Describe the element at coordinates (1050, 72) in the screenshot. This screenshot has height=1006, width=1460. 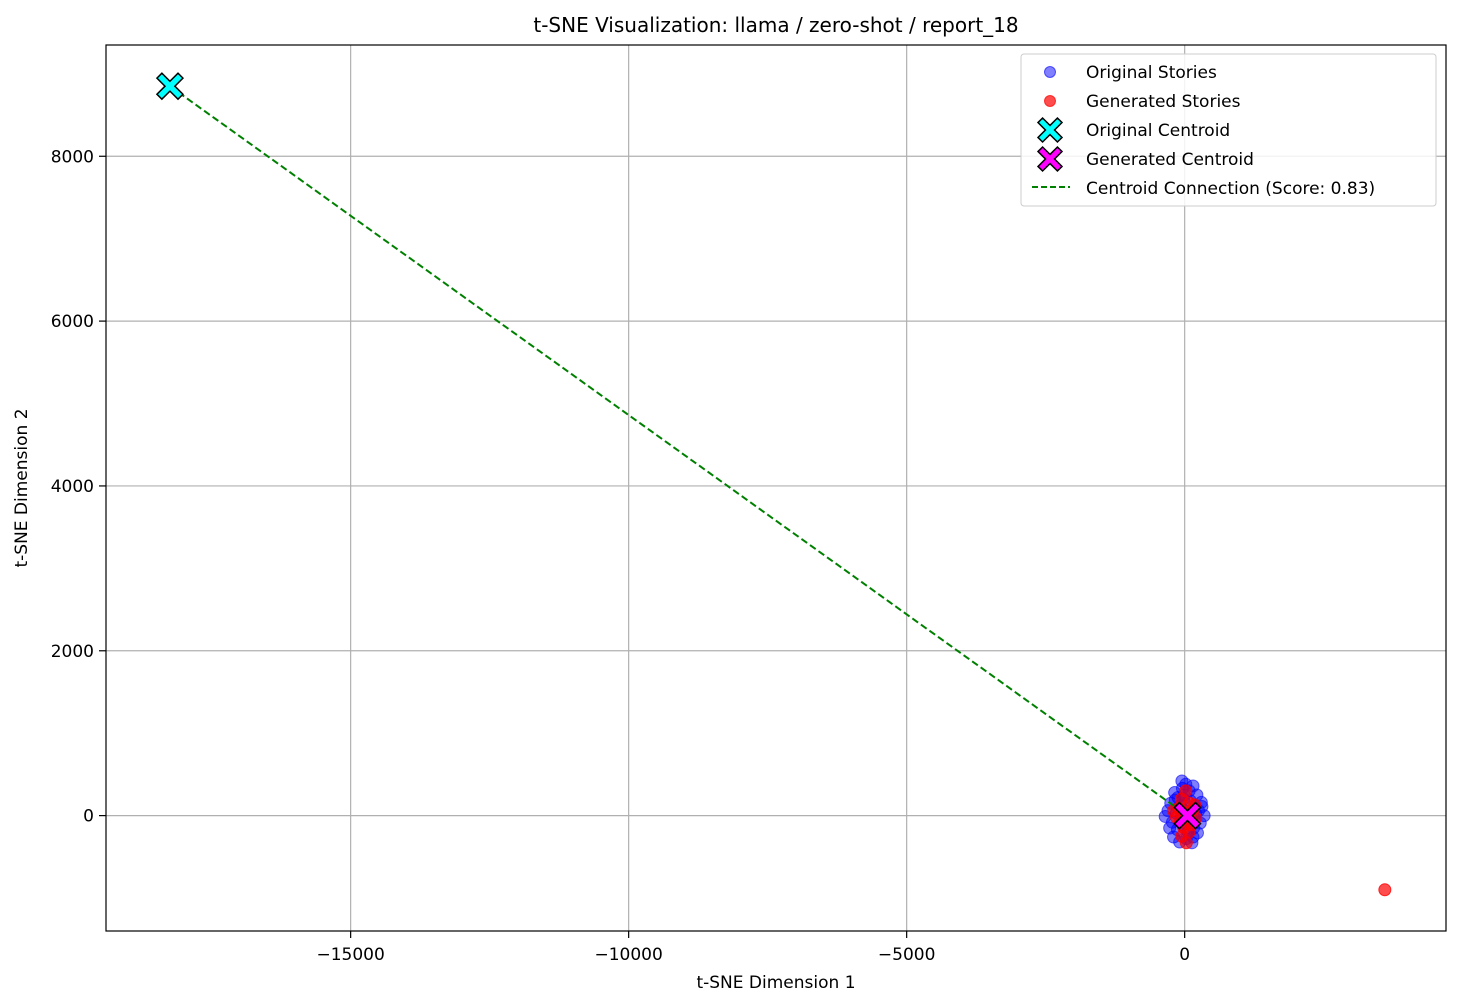
I see `legend-marker-original-stories` at that location.